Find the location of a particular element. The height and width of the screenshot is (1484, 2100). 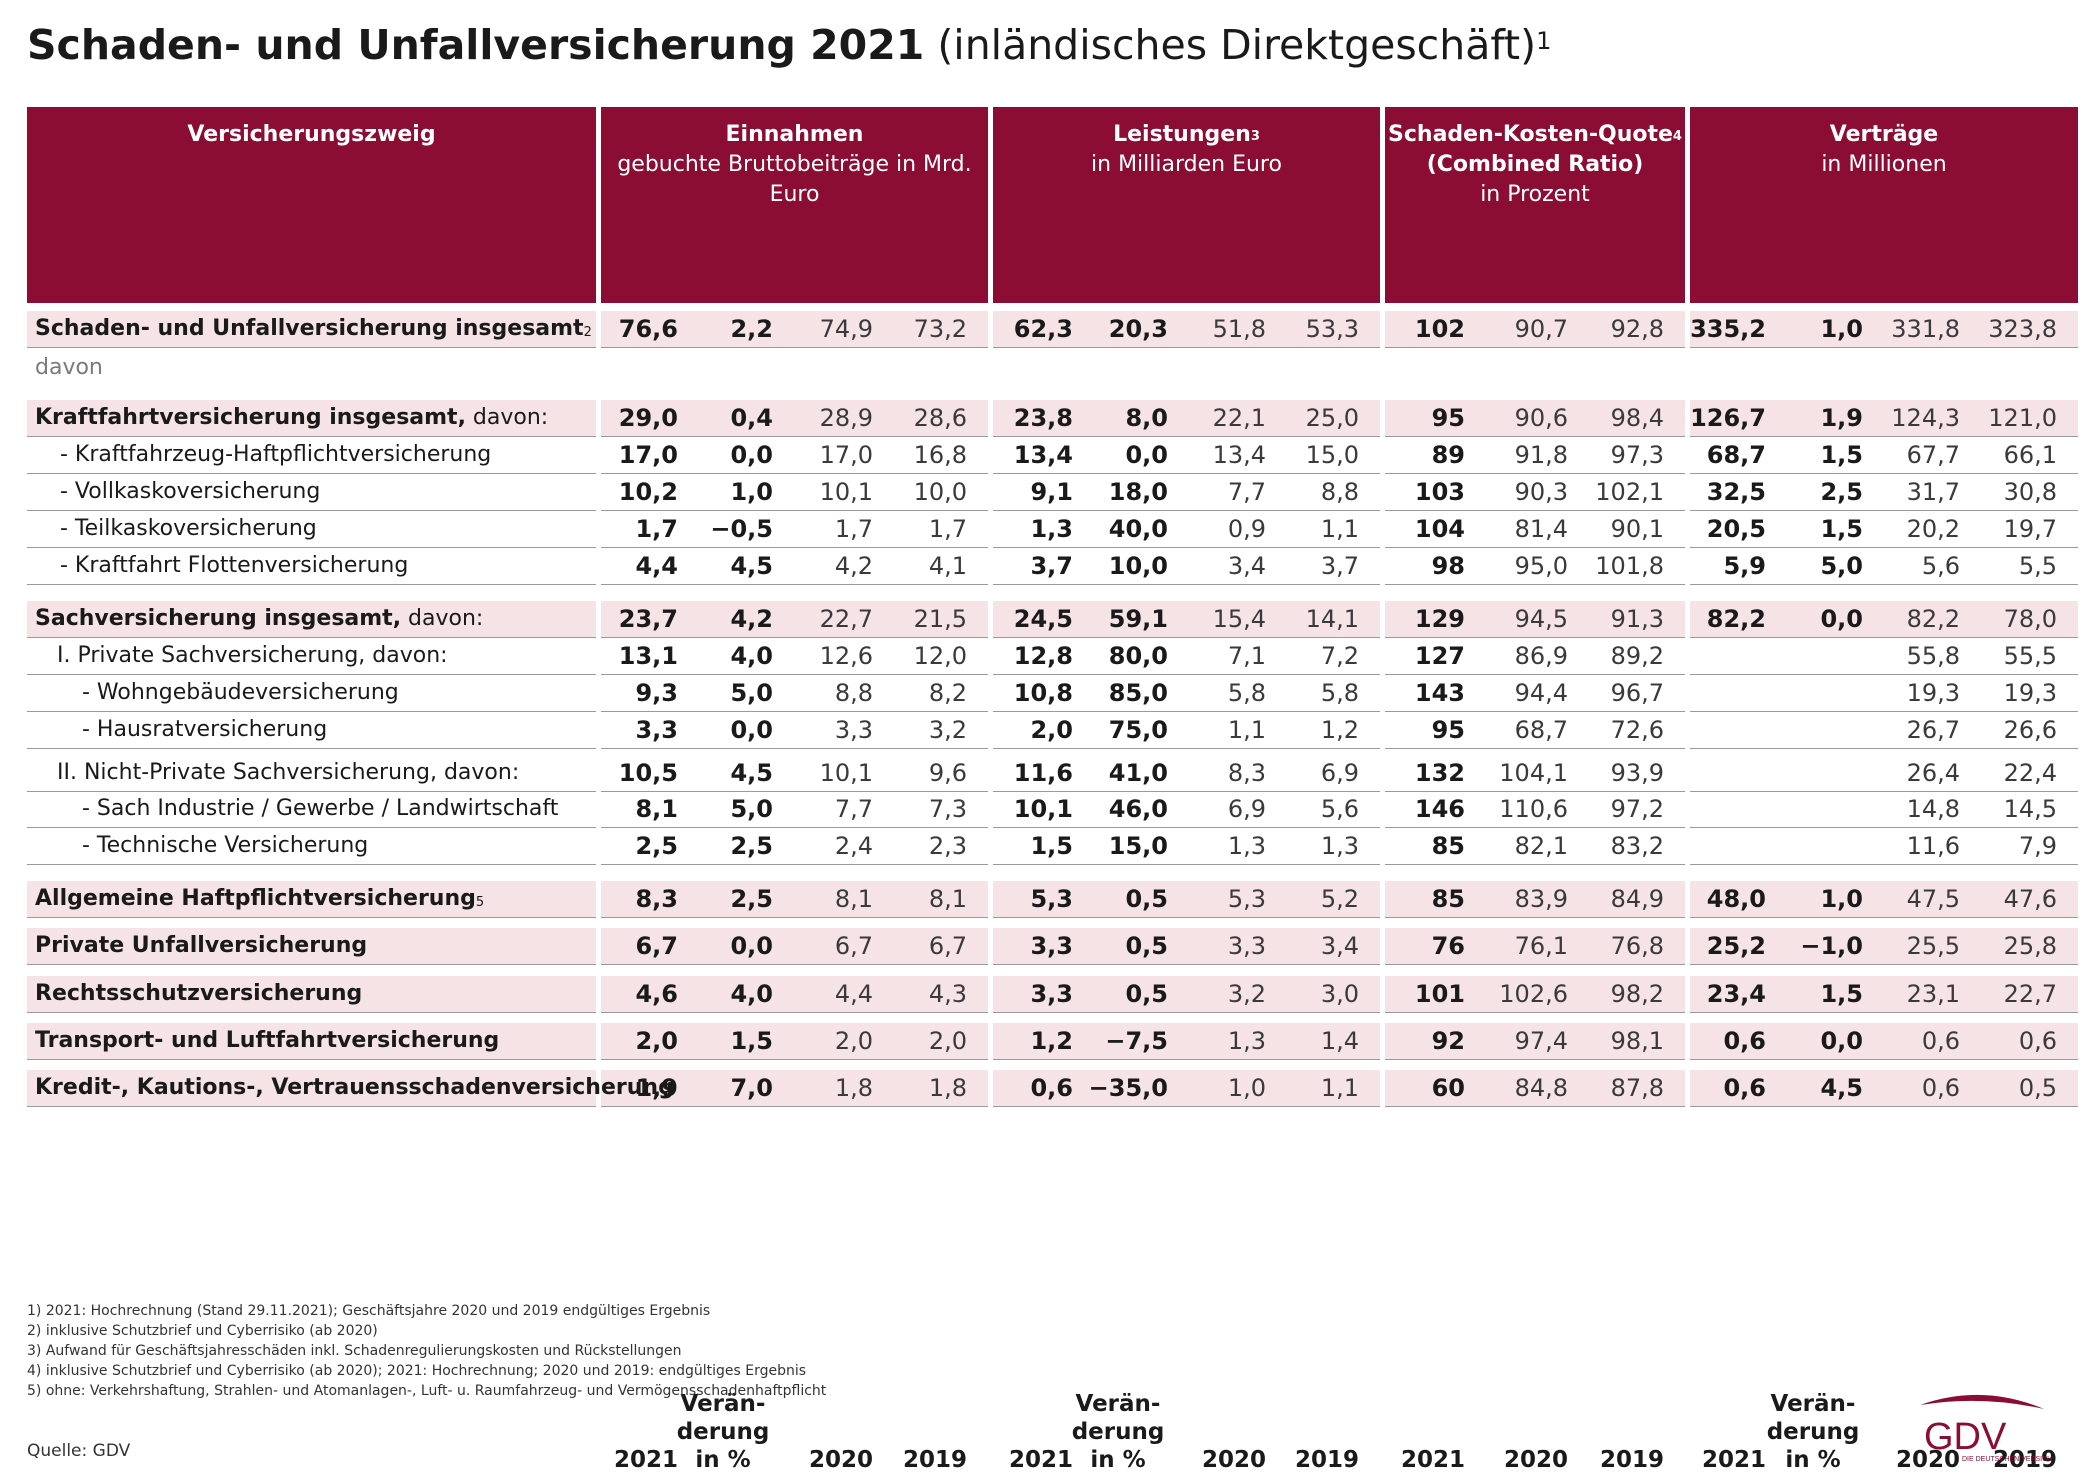

table-cell: 146 is located at coordinates (1439, 809).